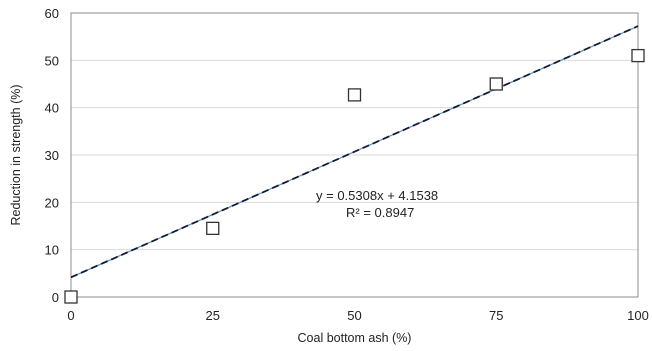 The height and width of the screenshot is (351, 652). Describe the element at coordinates (355, 338) in the screenshot. I see `x-axis-title: Coal bottom ash (%)` at that location.